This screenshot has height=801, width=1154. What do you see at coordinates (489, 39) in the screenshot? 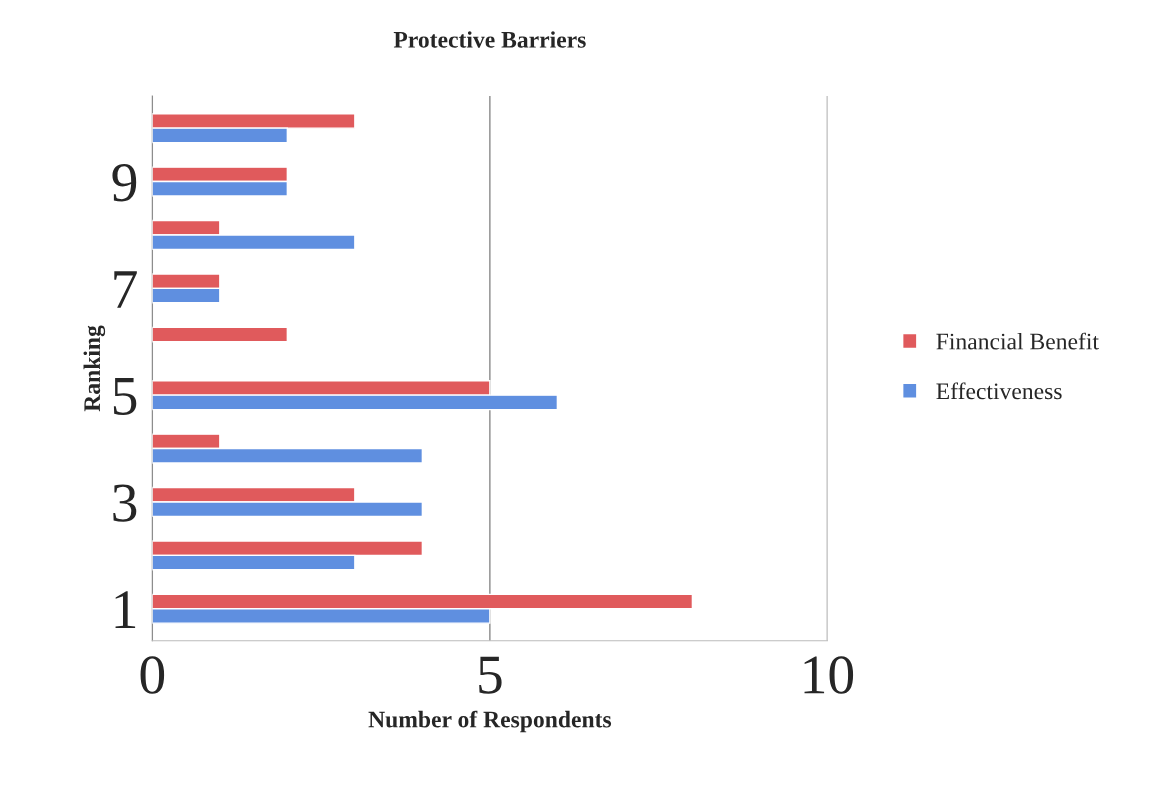
I see `chart-title: Protective Barriers` at bounding box center [489, 39].